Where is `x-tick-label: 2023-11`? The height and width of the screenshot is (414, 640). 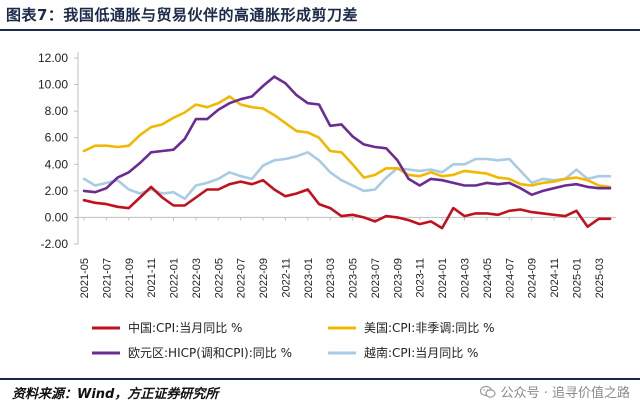
x-tick-label: 2023-11 is located at coordinates (421, 278).